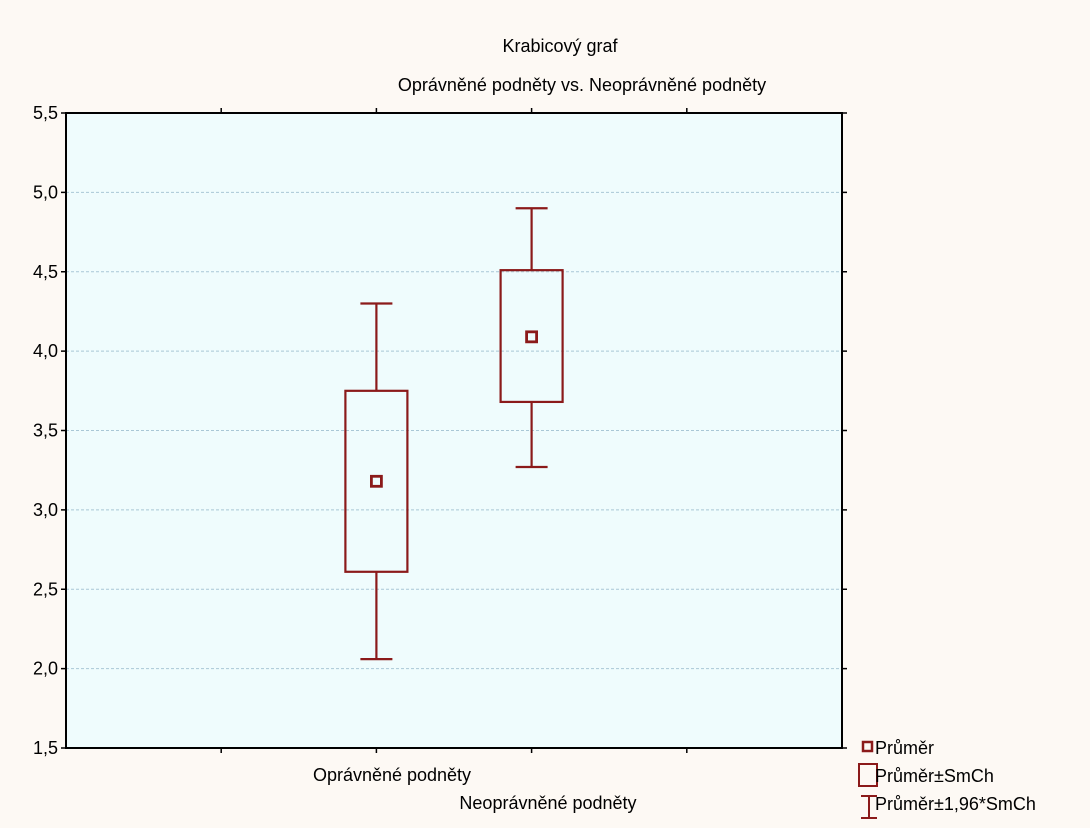  Describe the element at coordinates (45, 351) in the screenshot. I see `y-tick-label-5: 4,0` at that location.